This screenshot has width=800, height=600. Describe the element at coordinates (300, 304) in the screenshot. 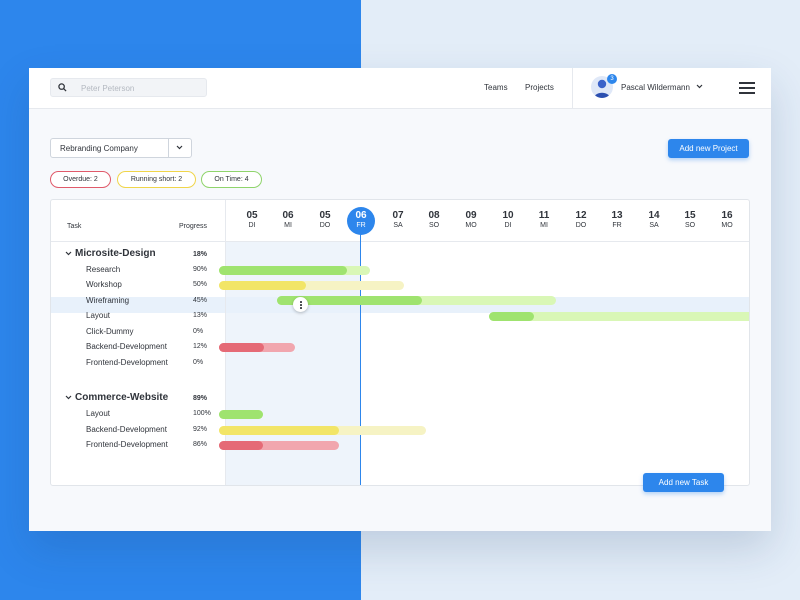

I see `more-options-icon` at that location.